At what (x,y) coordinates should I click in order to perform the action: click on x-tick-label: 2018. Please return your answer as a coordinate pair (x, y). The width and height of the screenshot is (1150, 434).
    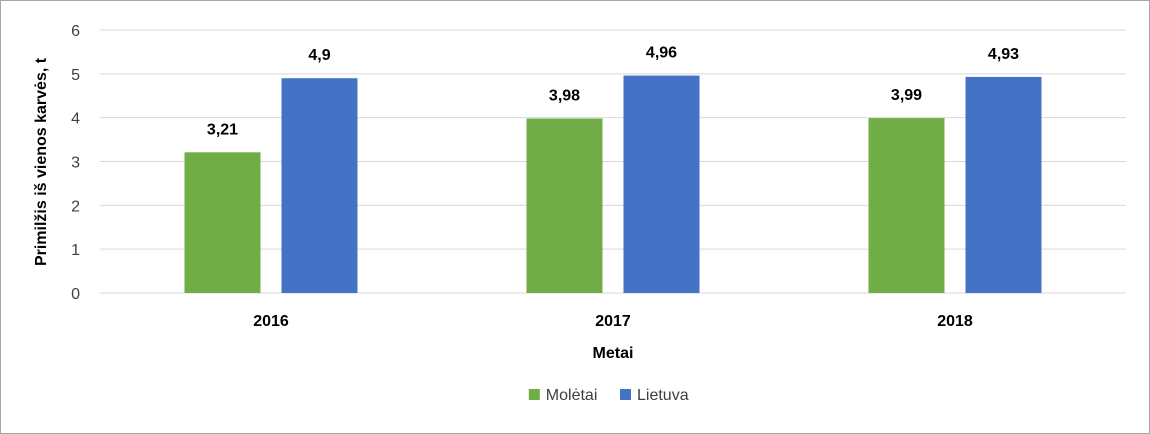
    Looking at the image, I should click on (955, 321).